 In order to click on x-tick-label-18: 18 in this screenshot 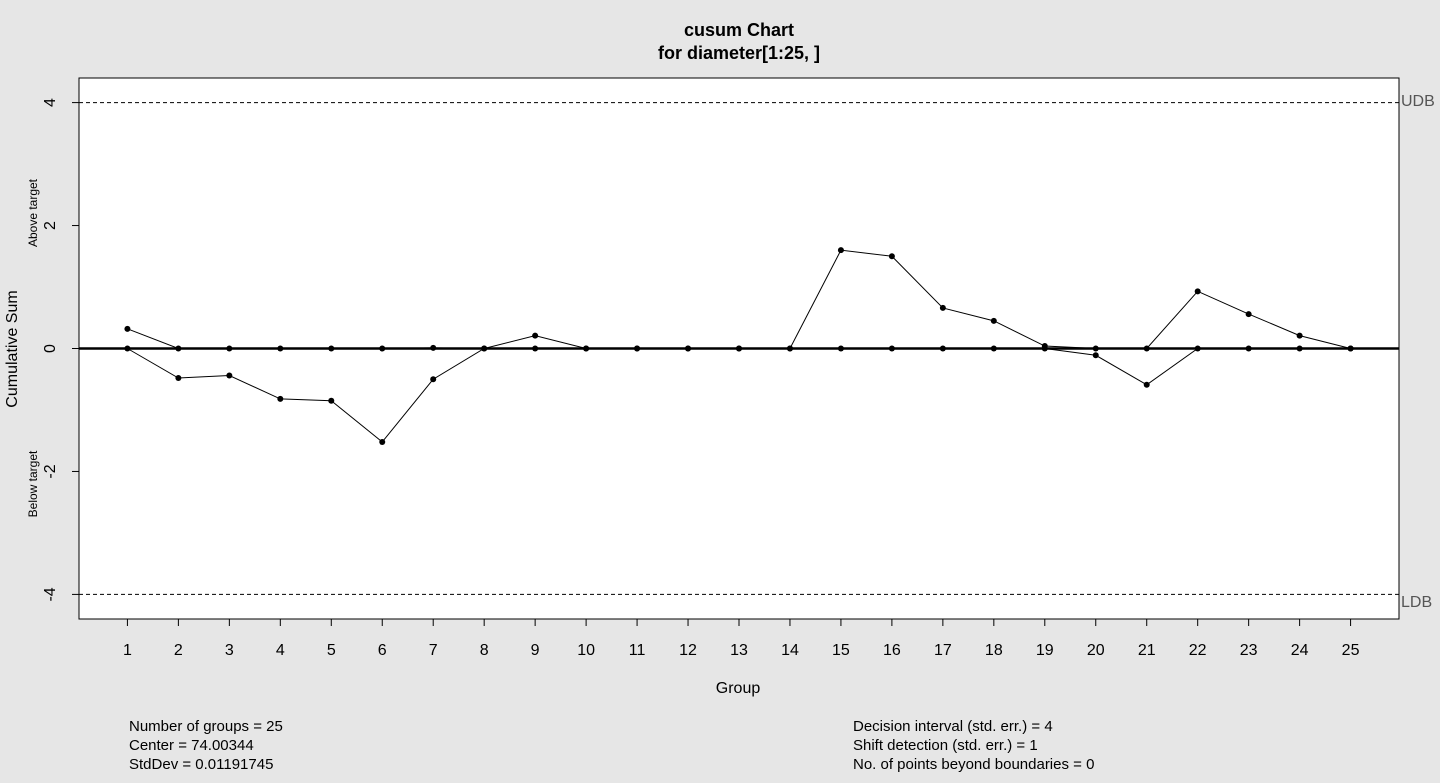, I will do `click(994, 650)`.